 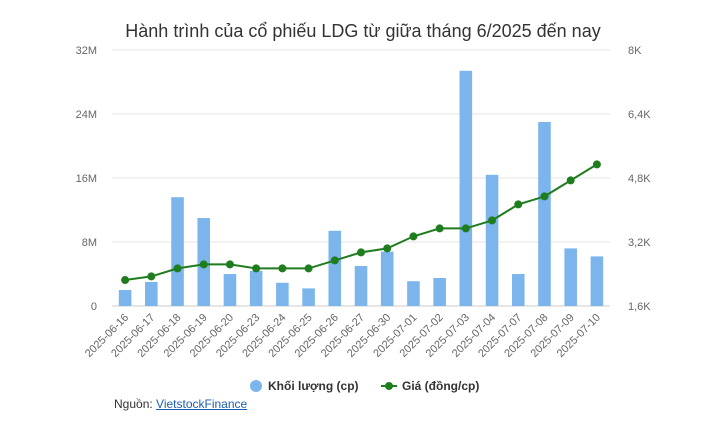 I want to click on left-axis: 0 8M 16M 24M 32M, so click(x=86, y=179).